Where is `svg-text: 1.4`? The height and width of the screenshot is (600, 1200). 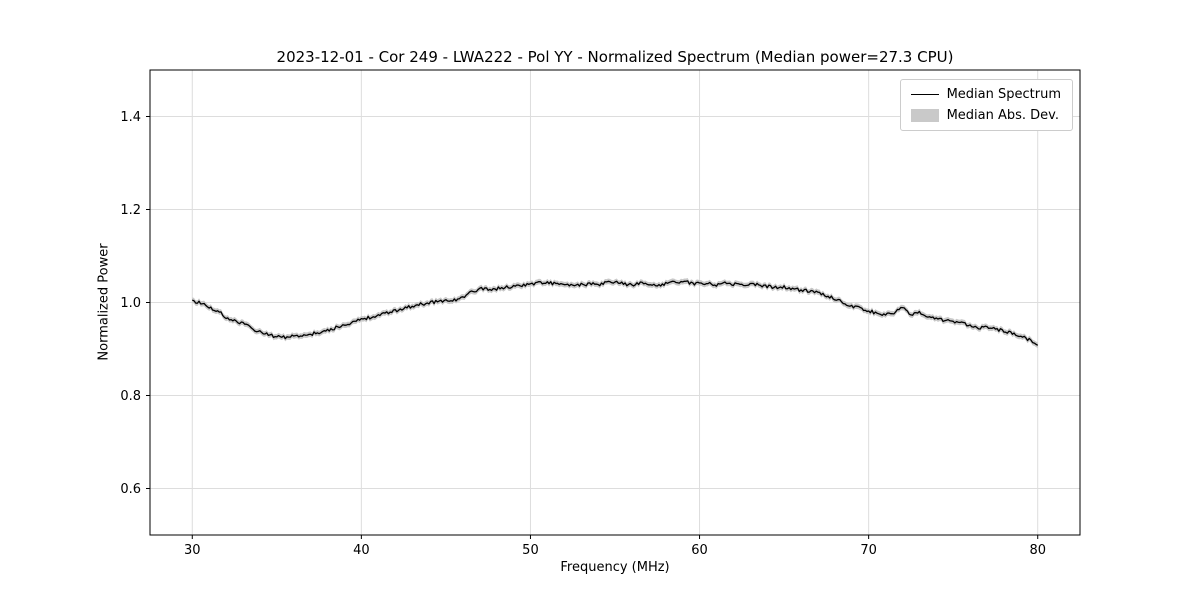
svg-text: 1.4 is located at coordinates (130, 117).